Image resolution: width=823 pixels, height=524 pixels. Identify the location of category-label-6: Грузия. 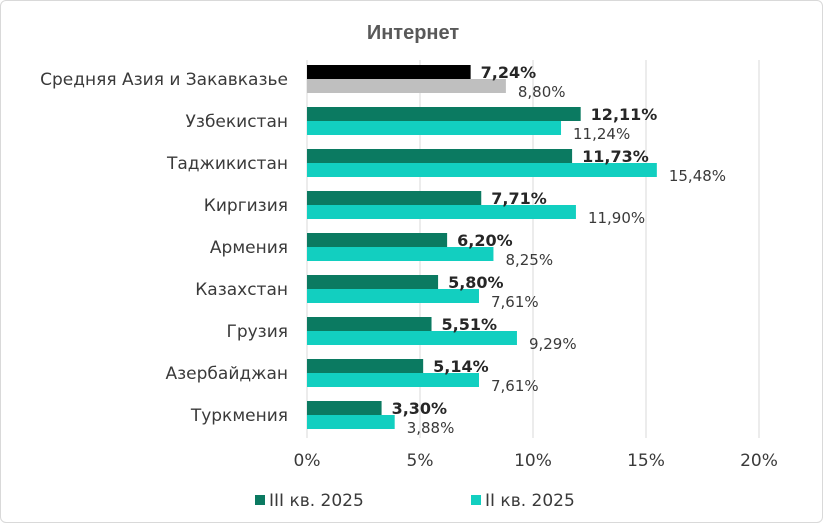
(257, 332).